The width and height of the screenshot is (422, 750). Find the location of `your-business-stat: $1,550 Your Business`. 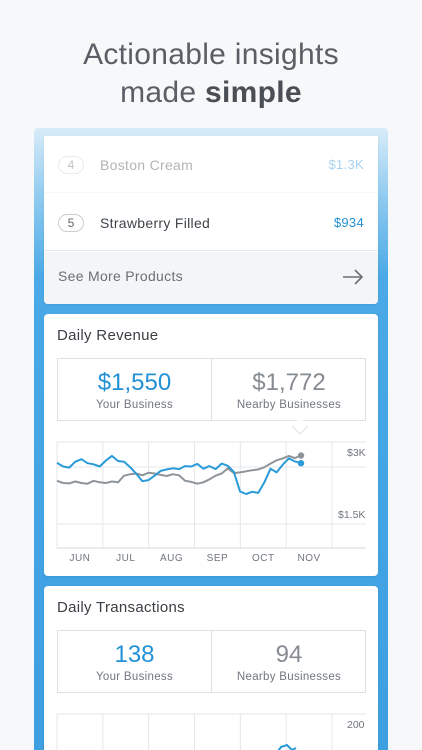

your-business-stat: $1,550 Your Business is located at coordinates (135, 389).